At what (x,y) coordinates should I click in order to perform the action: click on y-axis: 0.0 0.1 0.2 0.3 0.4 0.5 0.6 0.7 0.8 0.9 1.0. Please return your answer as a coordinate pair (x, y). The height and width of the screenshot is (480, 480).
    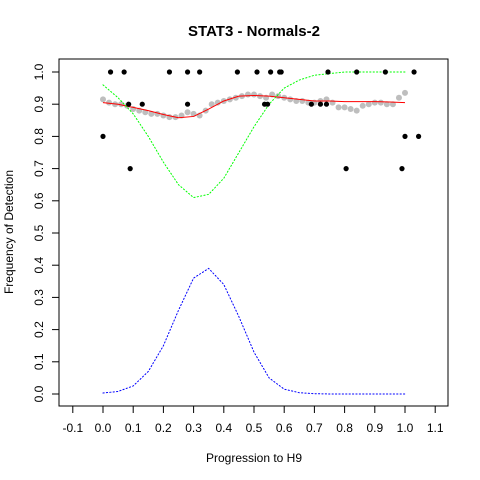
    Looking at the image, I should click on (46, 232).